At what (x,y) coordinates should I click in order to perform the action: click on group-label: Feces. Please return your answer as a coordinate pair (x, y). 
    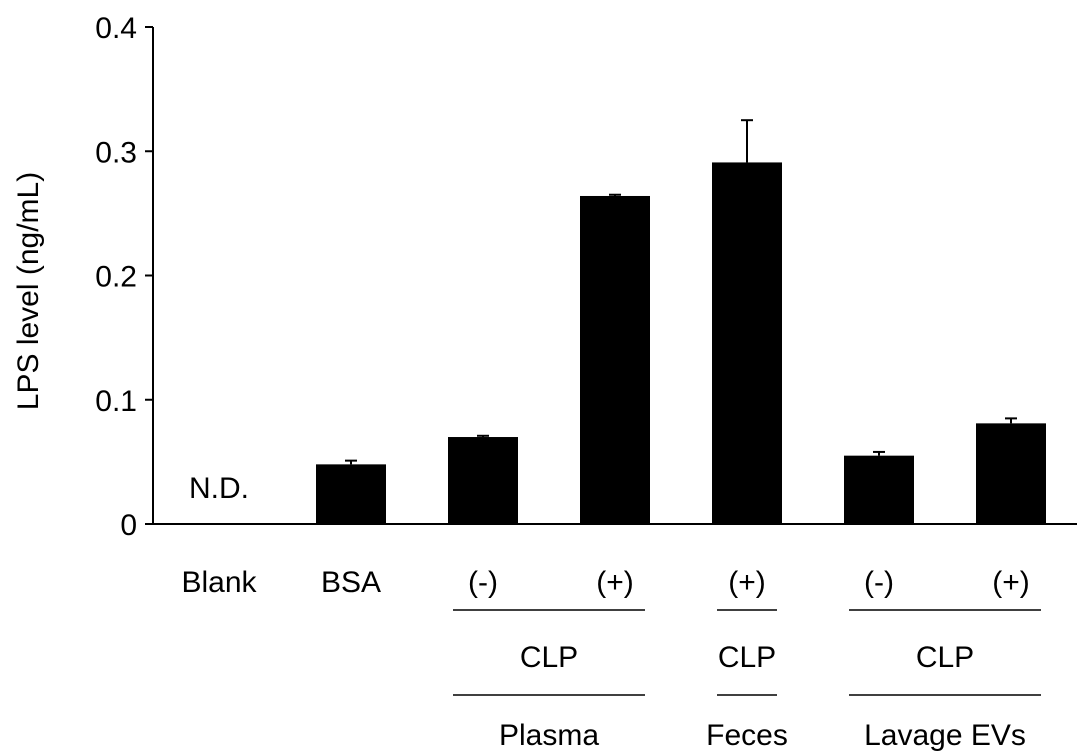
    Looking at the image, I should click on (747, 735).